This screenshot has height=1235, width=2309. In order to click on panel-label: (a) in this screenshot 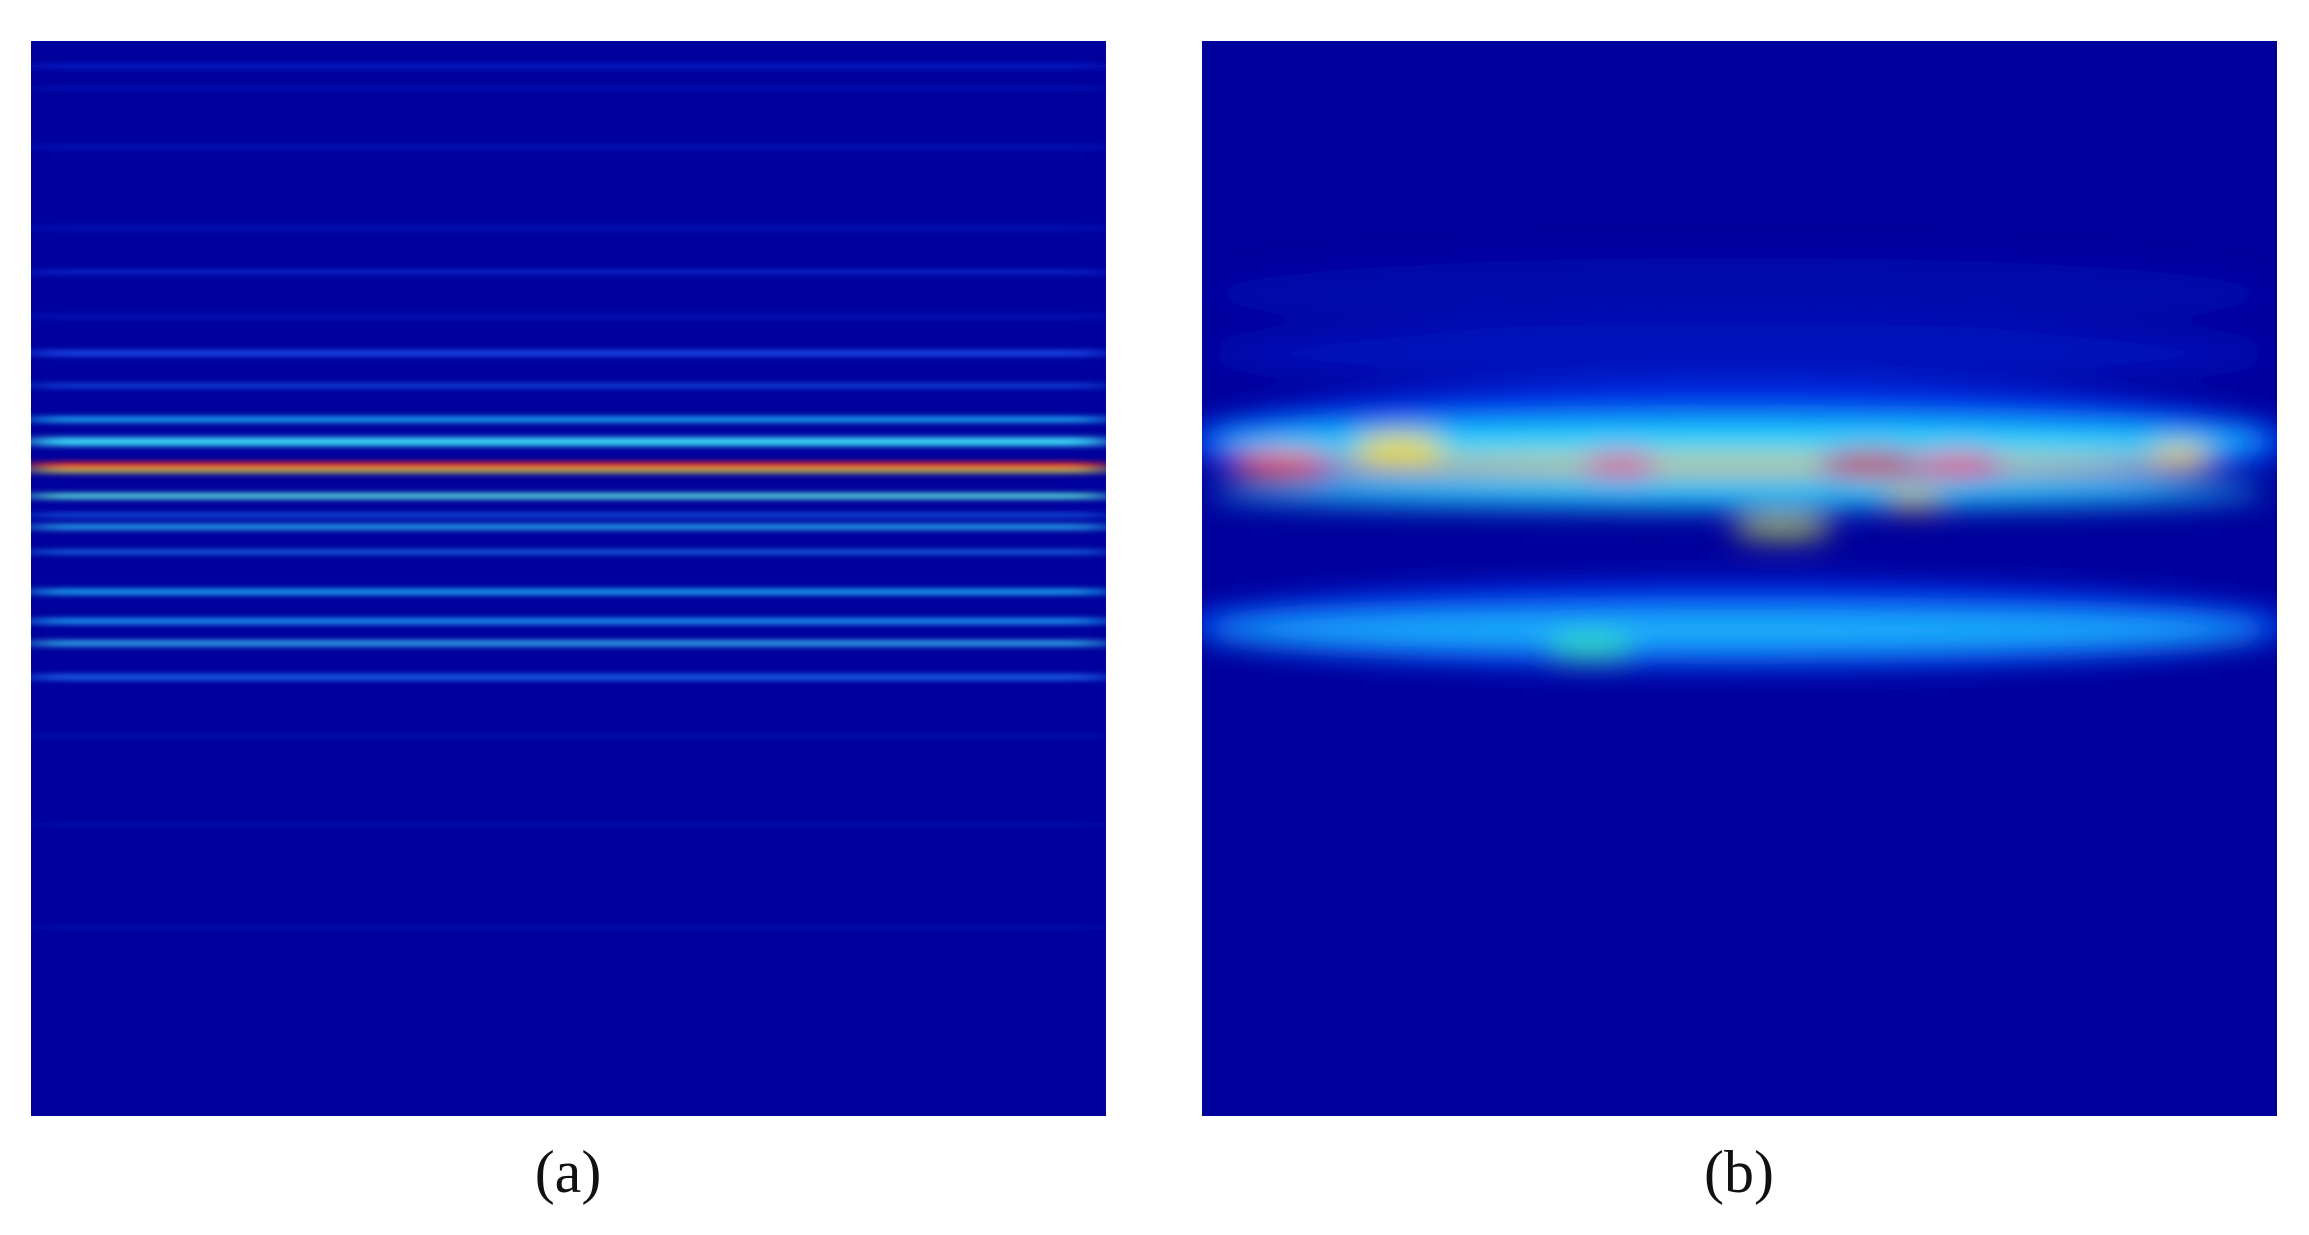, I will do `click(568, 1172)`.